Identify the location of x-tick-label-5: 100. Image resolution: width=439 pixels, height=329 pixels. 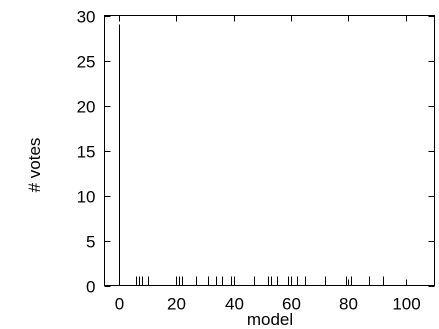
(406, 304).